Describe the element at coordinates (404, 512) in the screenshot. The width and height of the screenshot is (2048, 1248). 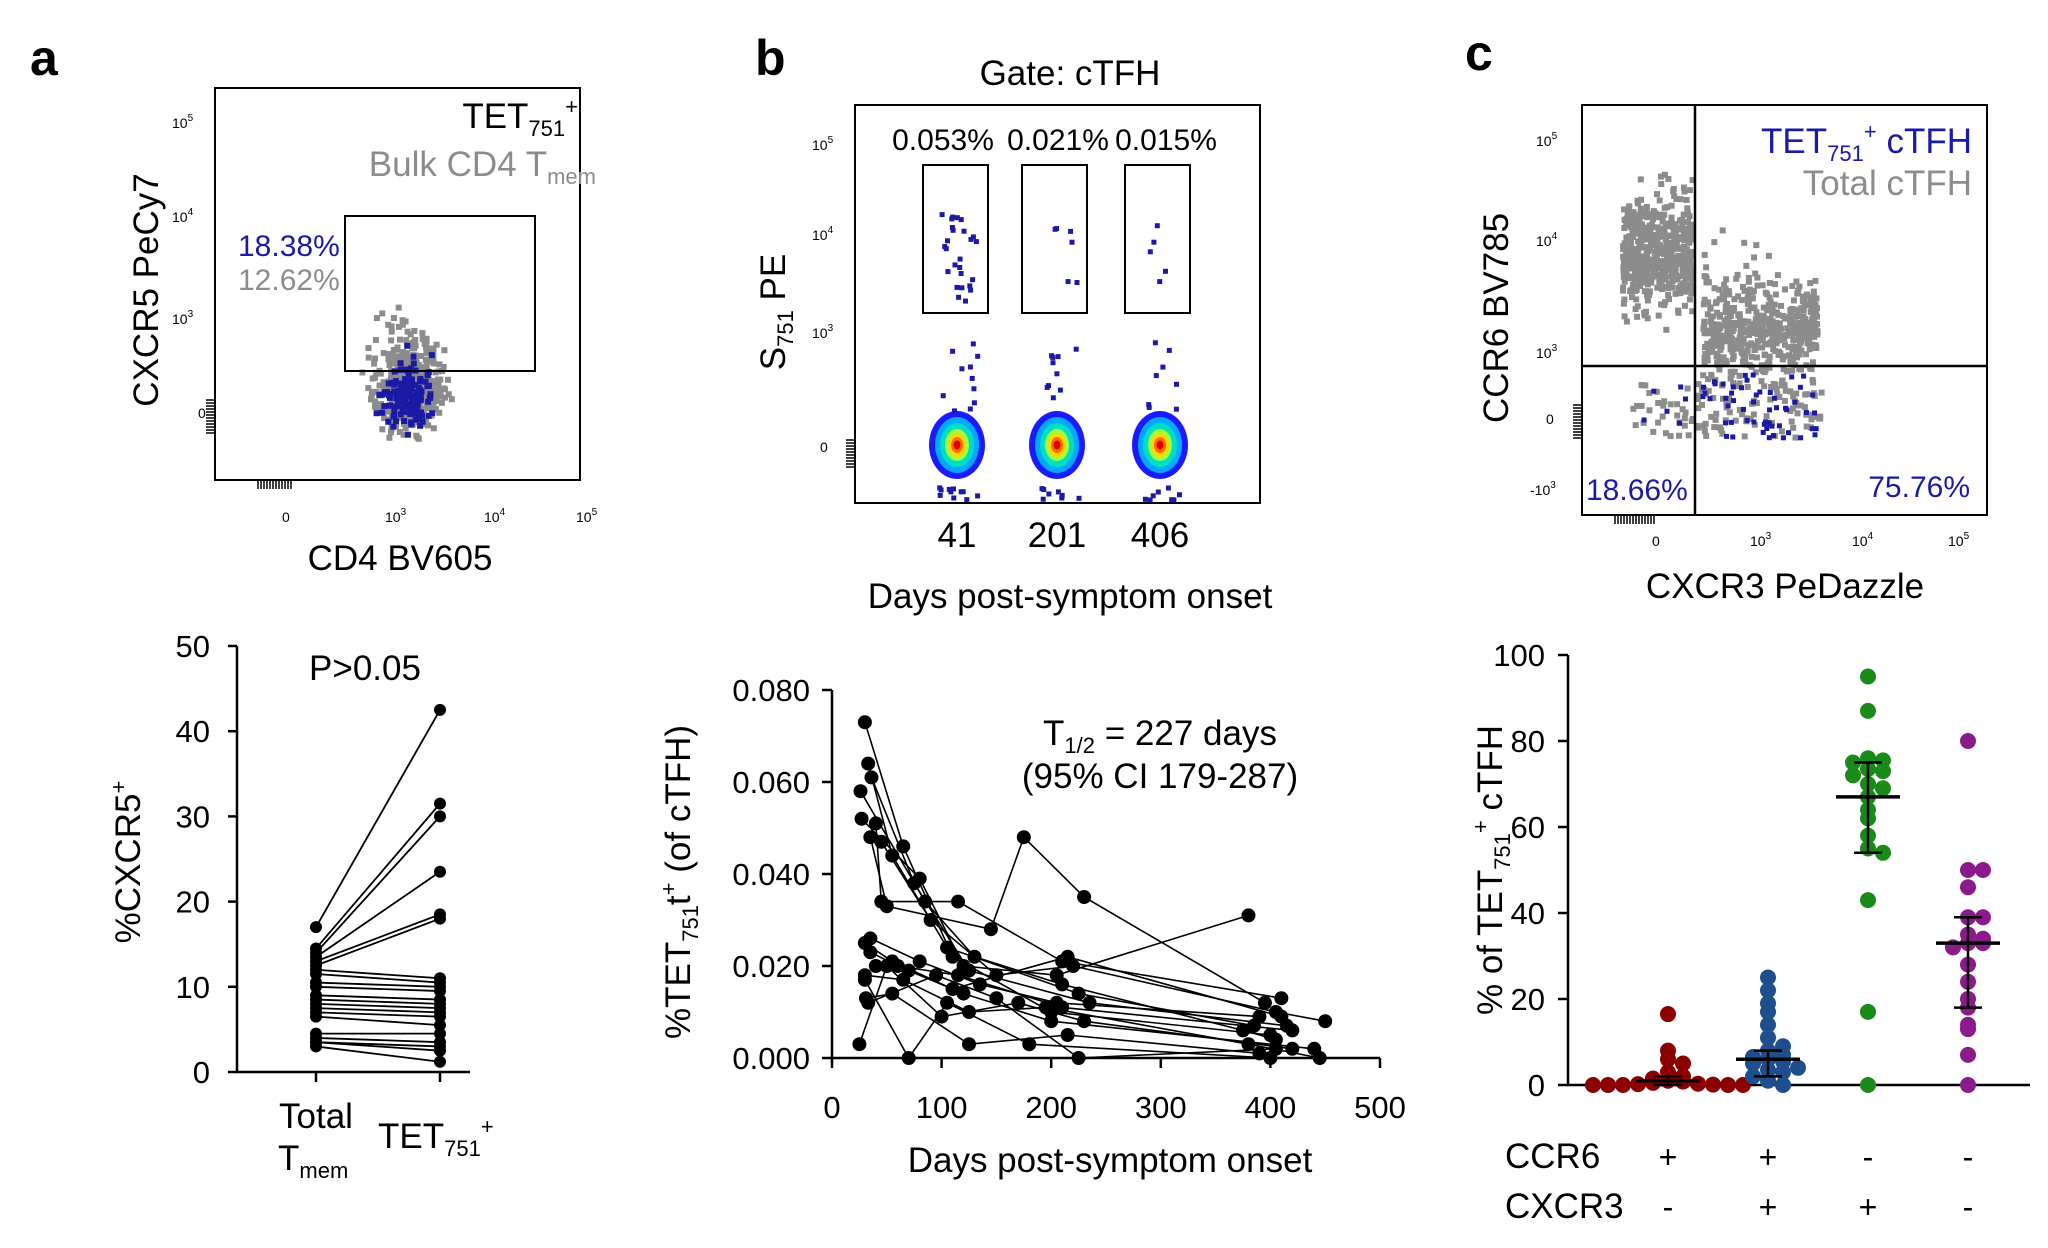
I see `flow-a-xtick-1-exp: 3` at that location.